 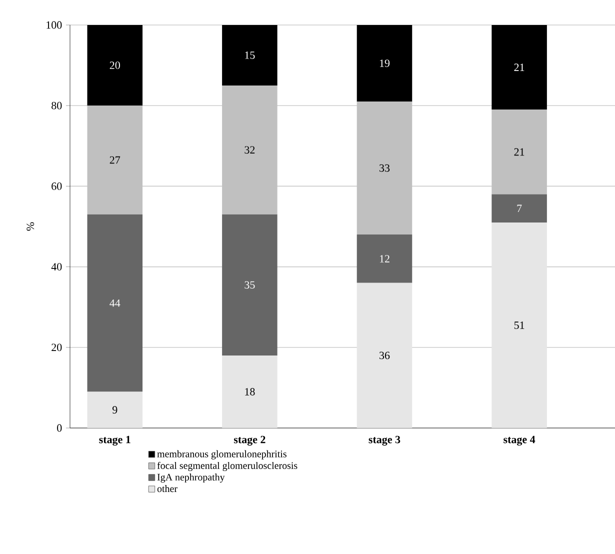 What do you see at coordinates (57, 348) in the screenshot?
I see `y-tick-label: 20` at bounding box center [57, 348].